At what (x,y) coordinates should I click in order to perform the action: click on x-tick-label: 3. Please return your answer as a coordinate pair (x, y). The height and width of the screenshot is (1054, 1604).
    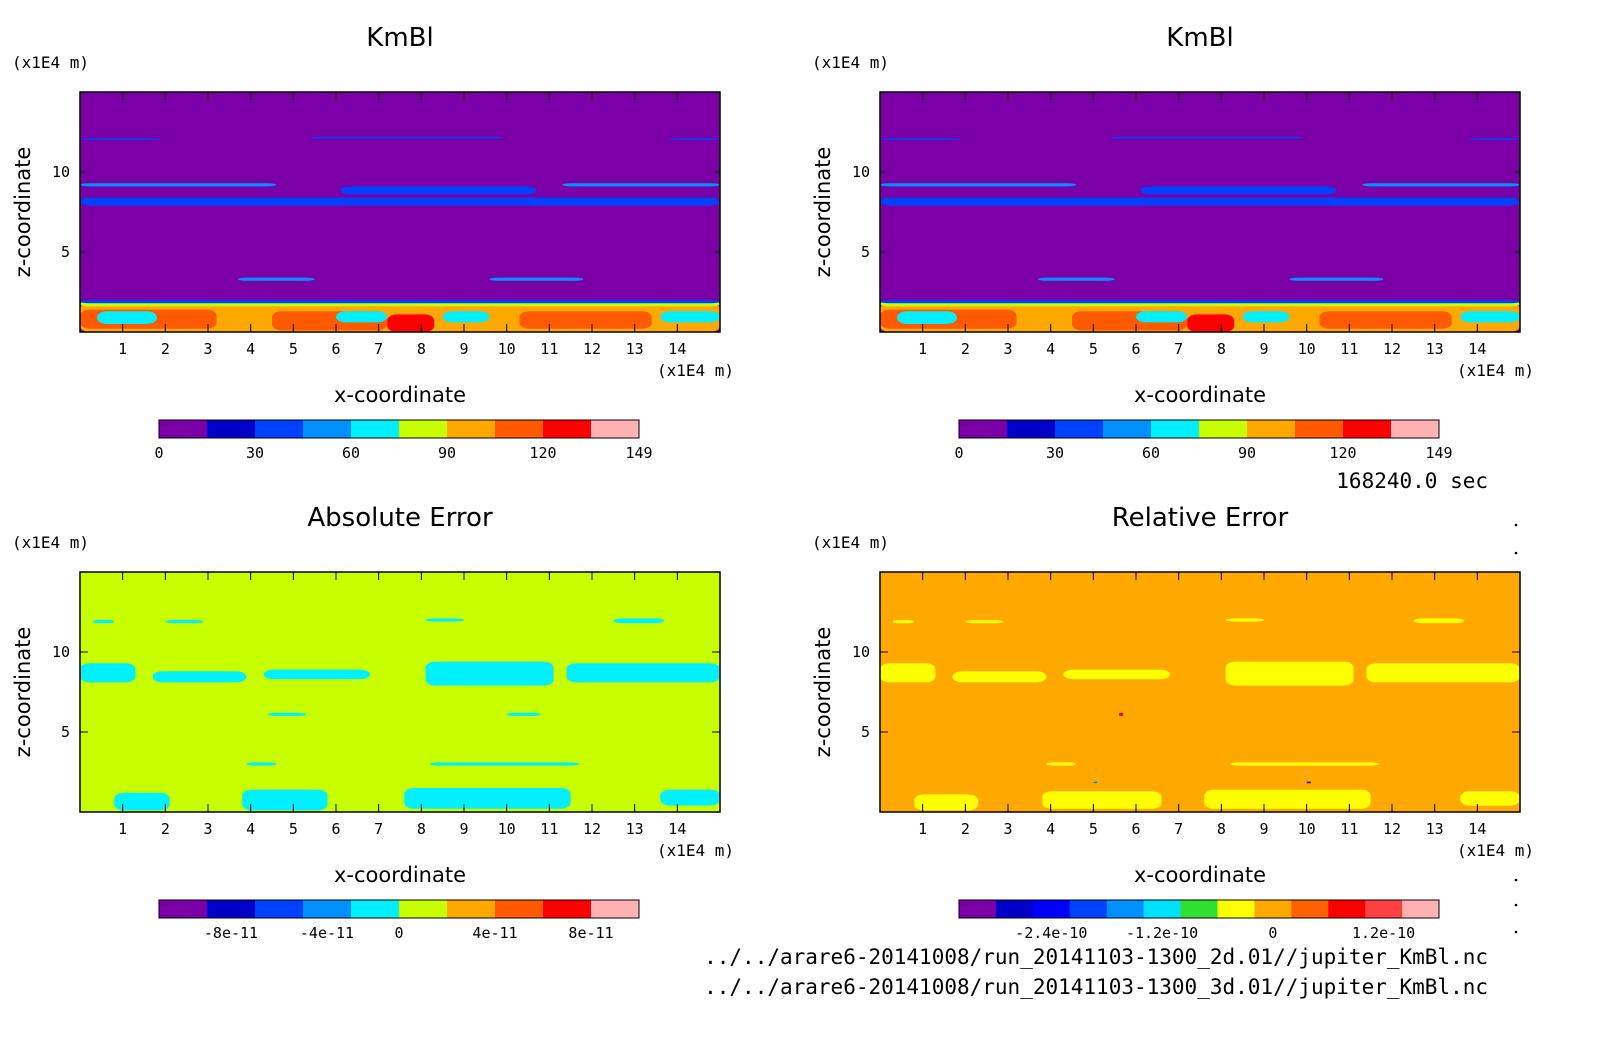
    Looking at the image, I should click on (207, 829).